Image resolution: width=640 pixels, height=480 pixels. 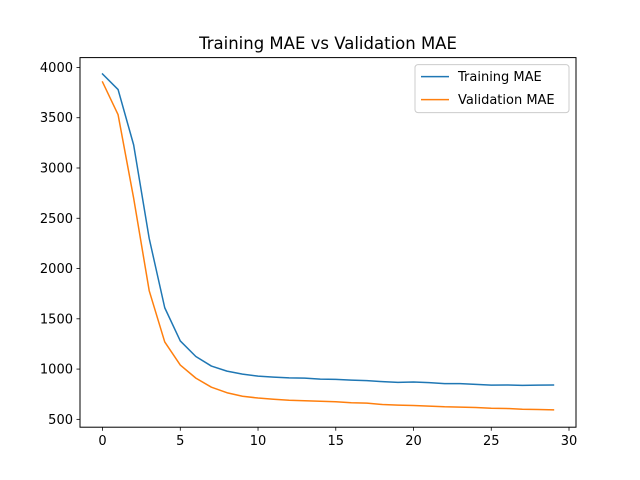 What do you see at coordinates (499, 77) in the screenshot?
I see `legend-label: Training MAE` at bounding box center [499, 77].